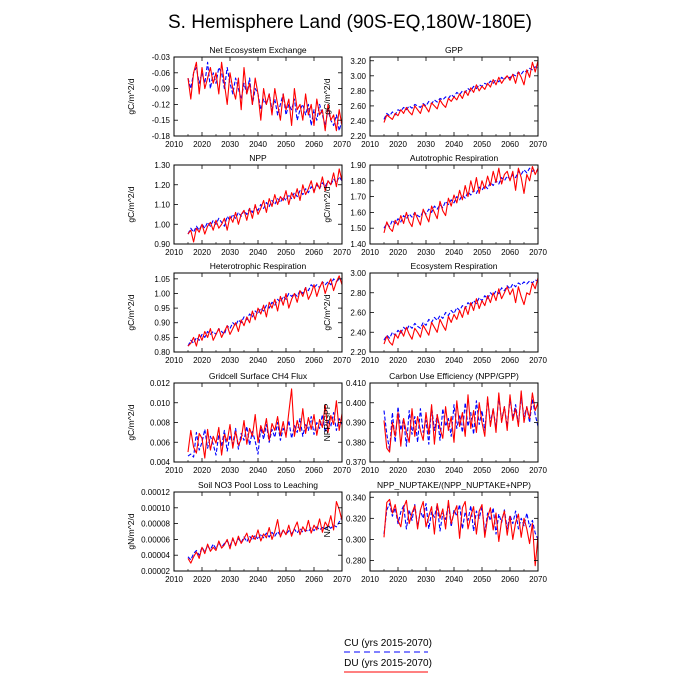 This screenshot has width=700, height=700. I want to click on y-tick-label: 0.006, so click(160, 442).